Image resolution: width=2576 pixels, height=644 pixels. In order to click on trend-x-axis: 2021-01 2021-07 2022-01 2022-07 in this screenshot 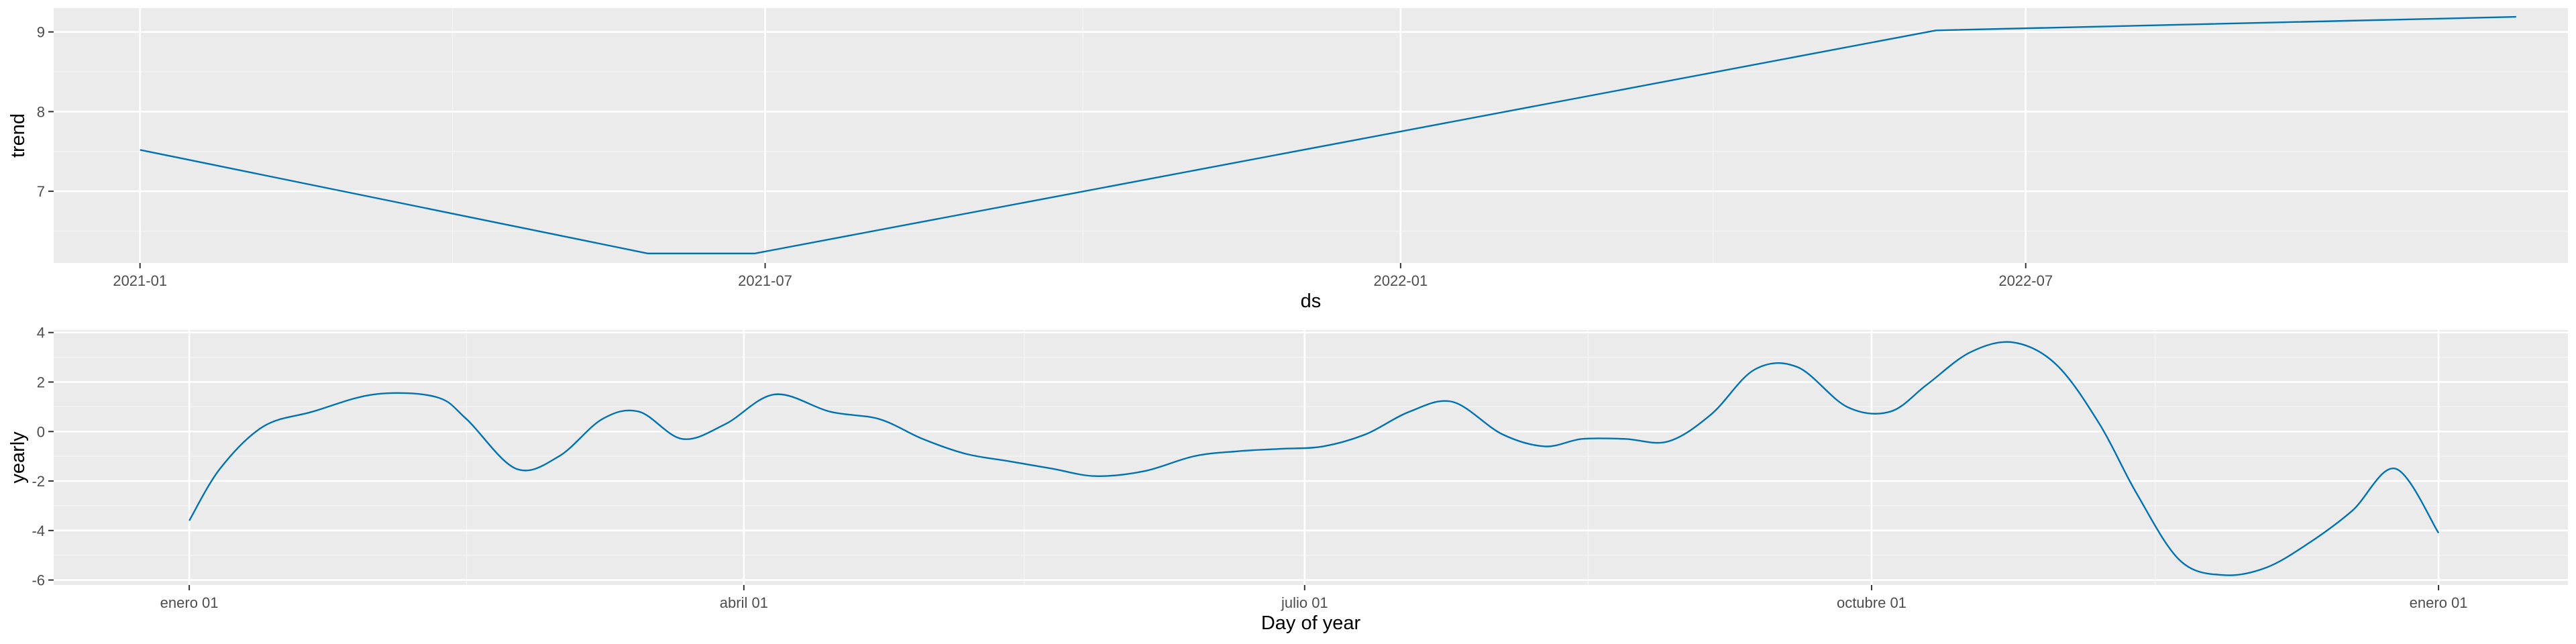, I will do `click(1083, 276)`.